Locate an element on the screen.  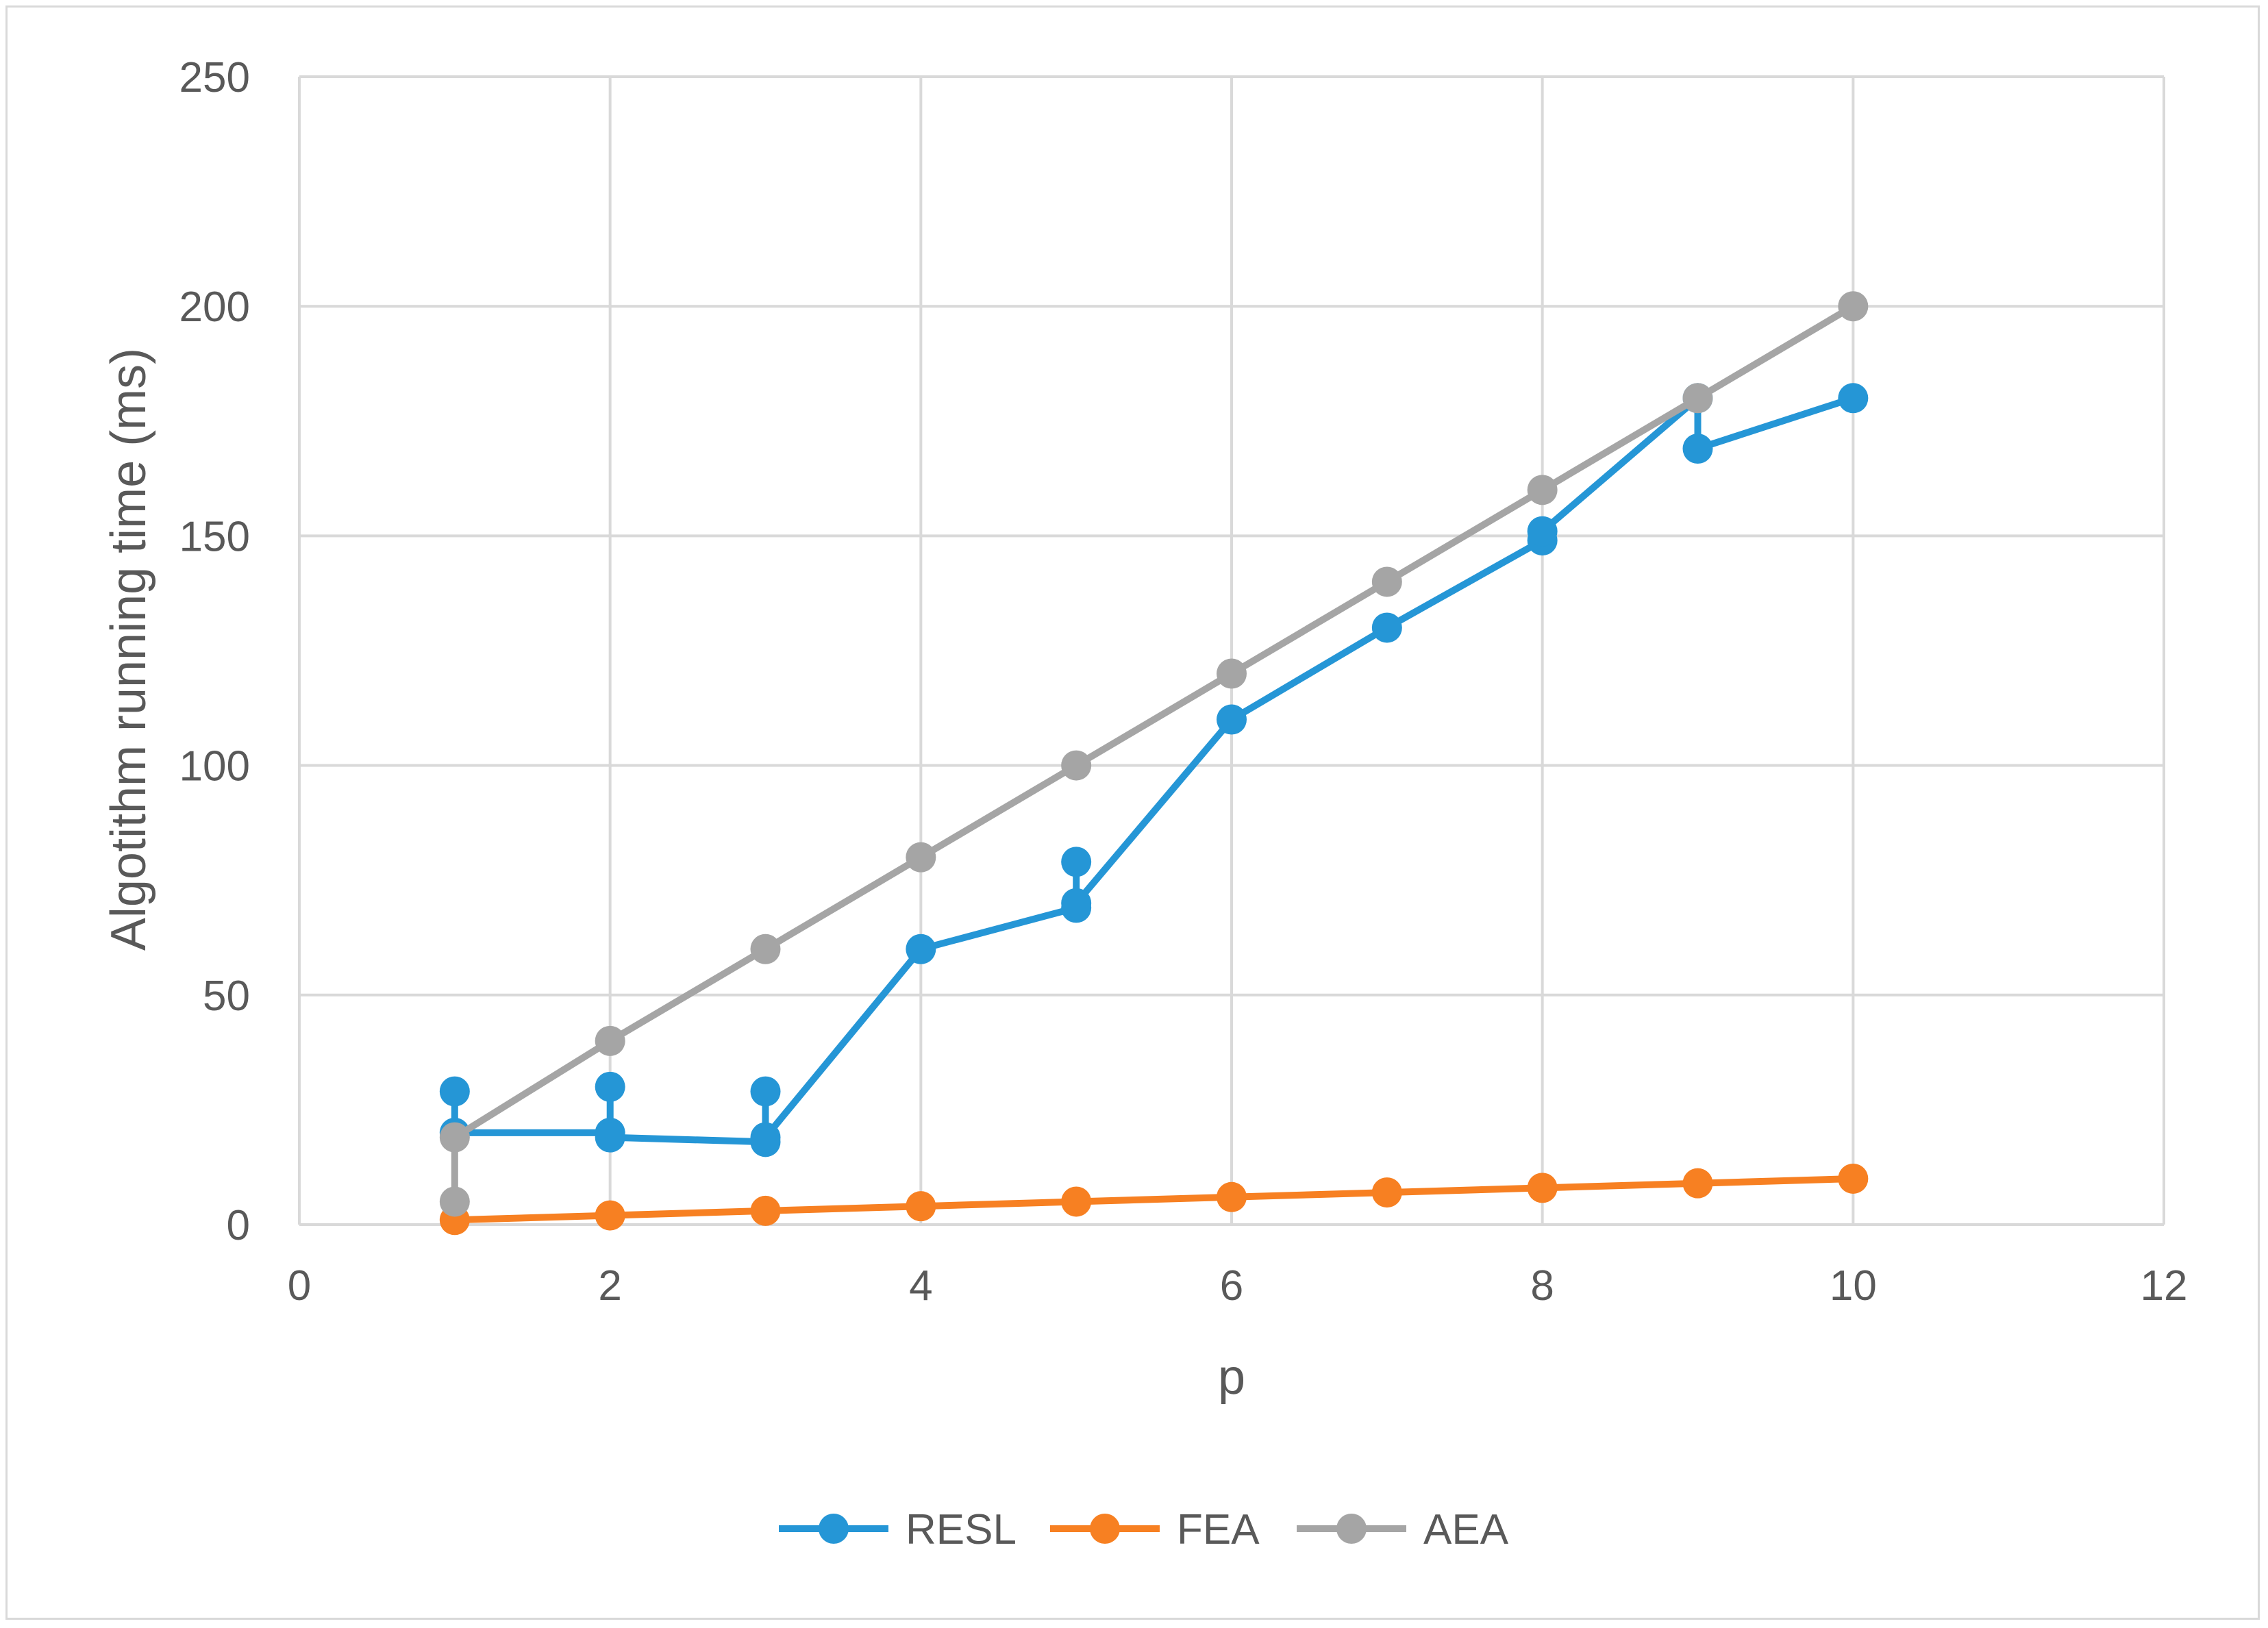
legend-item-aea: AEA is located at coordinates (1403, 1529).